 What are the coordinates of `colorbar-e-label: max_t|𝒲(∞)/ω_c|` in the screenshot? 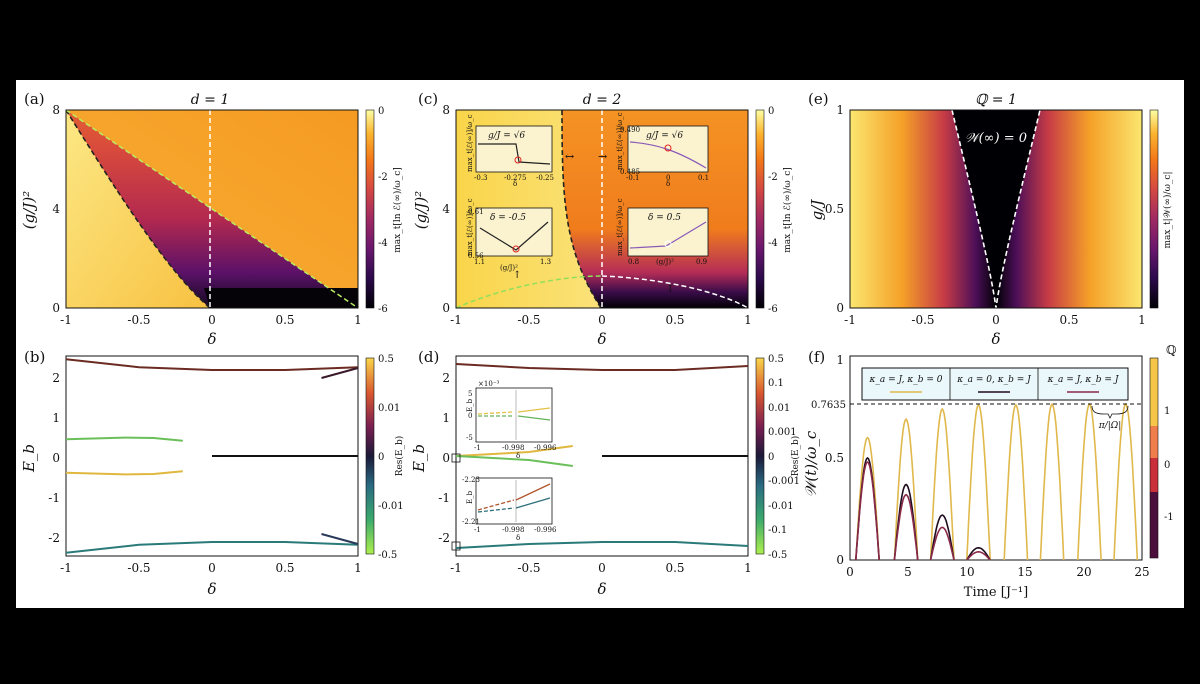 It's located at (1167, 209).